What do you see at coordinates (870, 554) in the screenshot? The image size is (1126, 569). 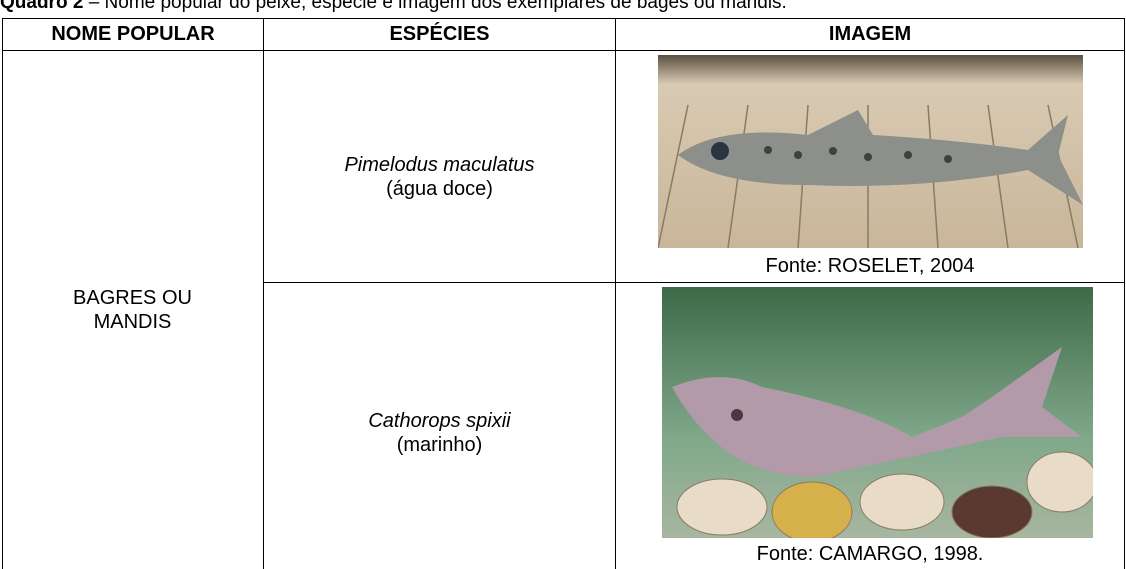 I see `image-source: Fonte: CAMARGO, 1998.` at bounding box center [870, 554].